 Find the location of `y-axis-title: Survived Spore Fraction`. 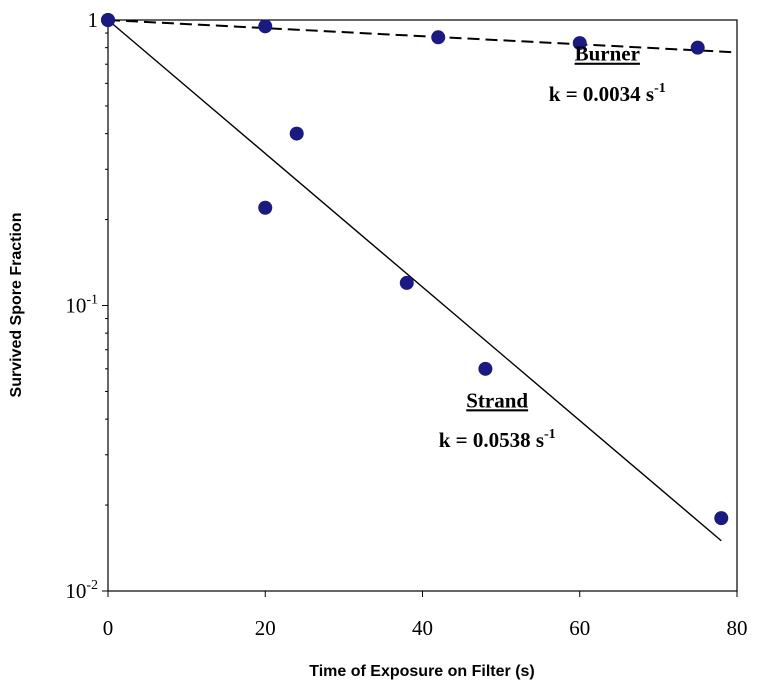

y-axis-title: Survived Spore Fraction is located at coordinates (16, 305).